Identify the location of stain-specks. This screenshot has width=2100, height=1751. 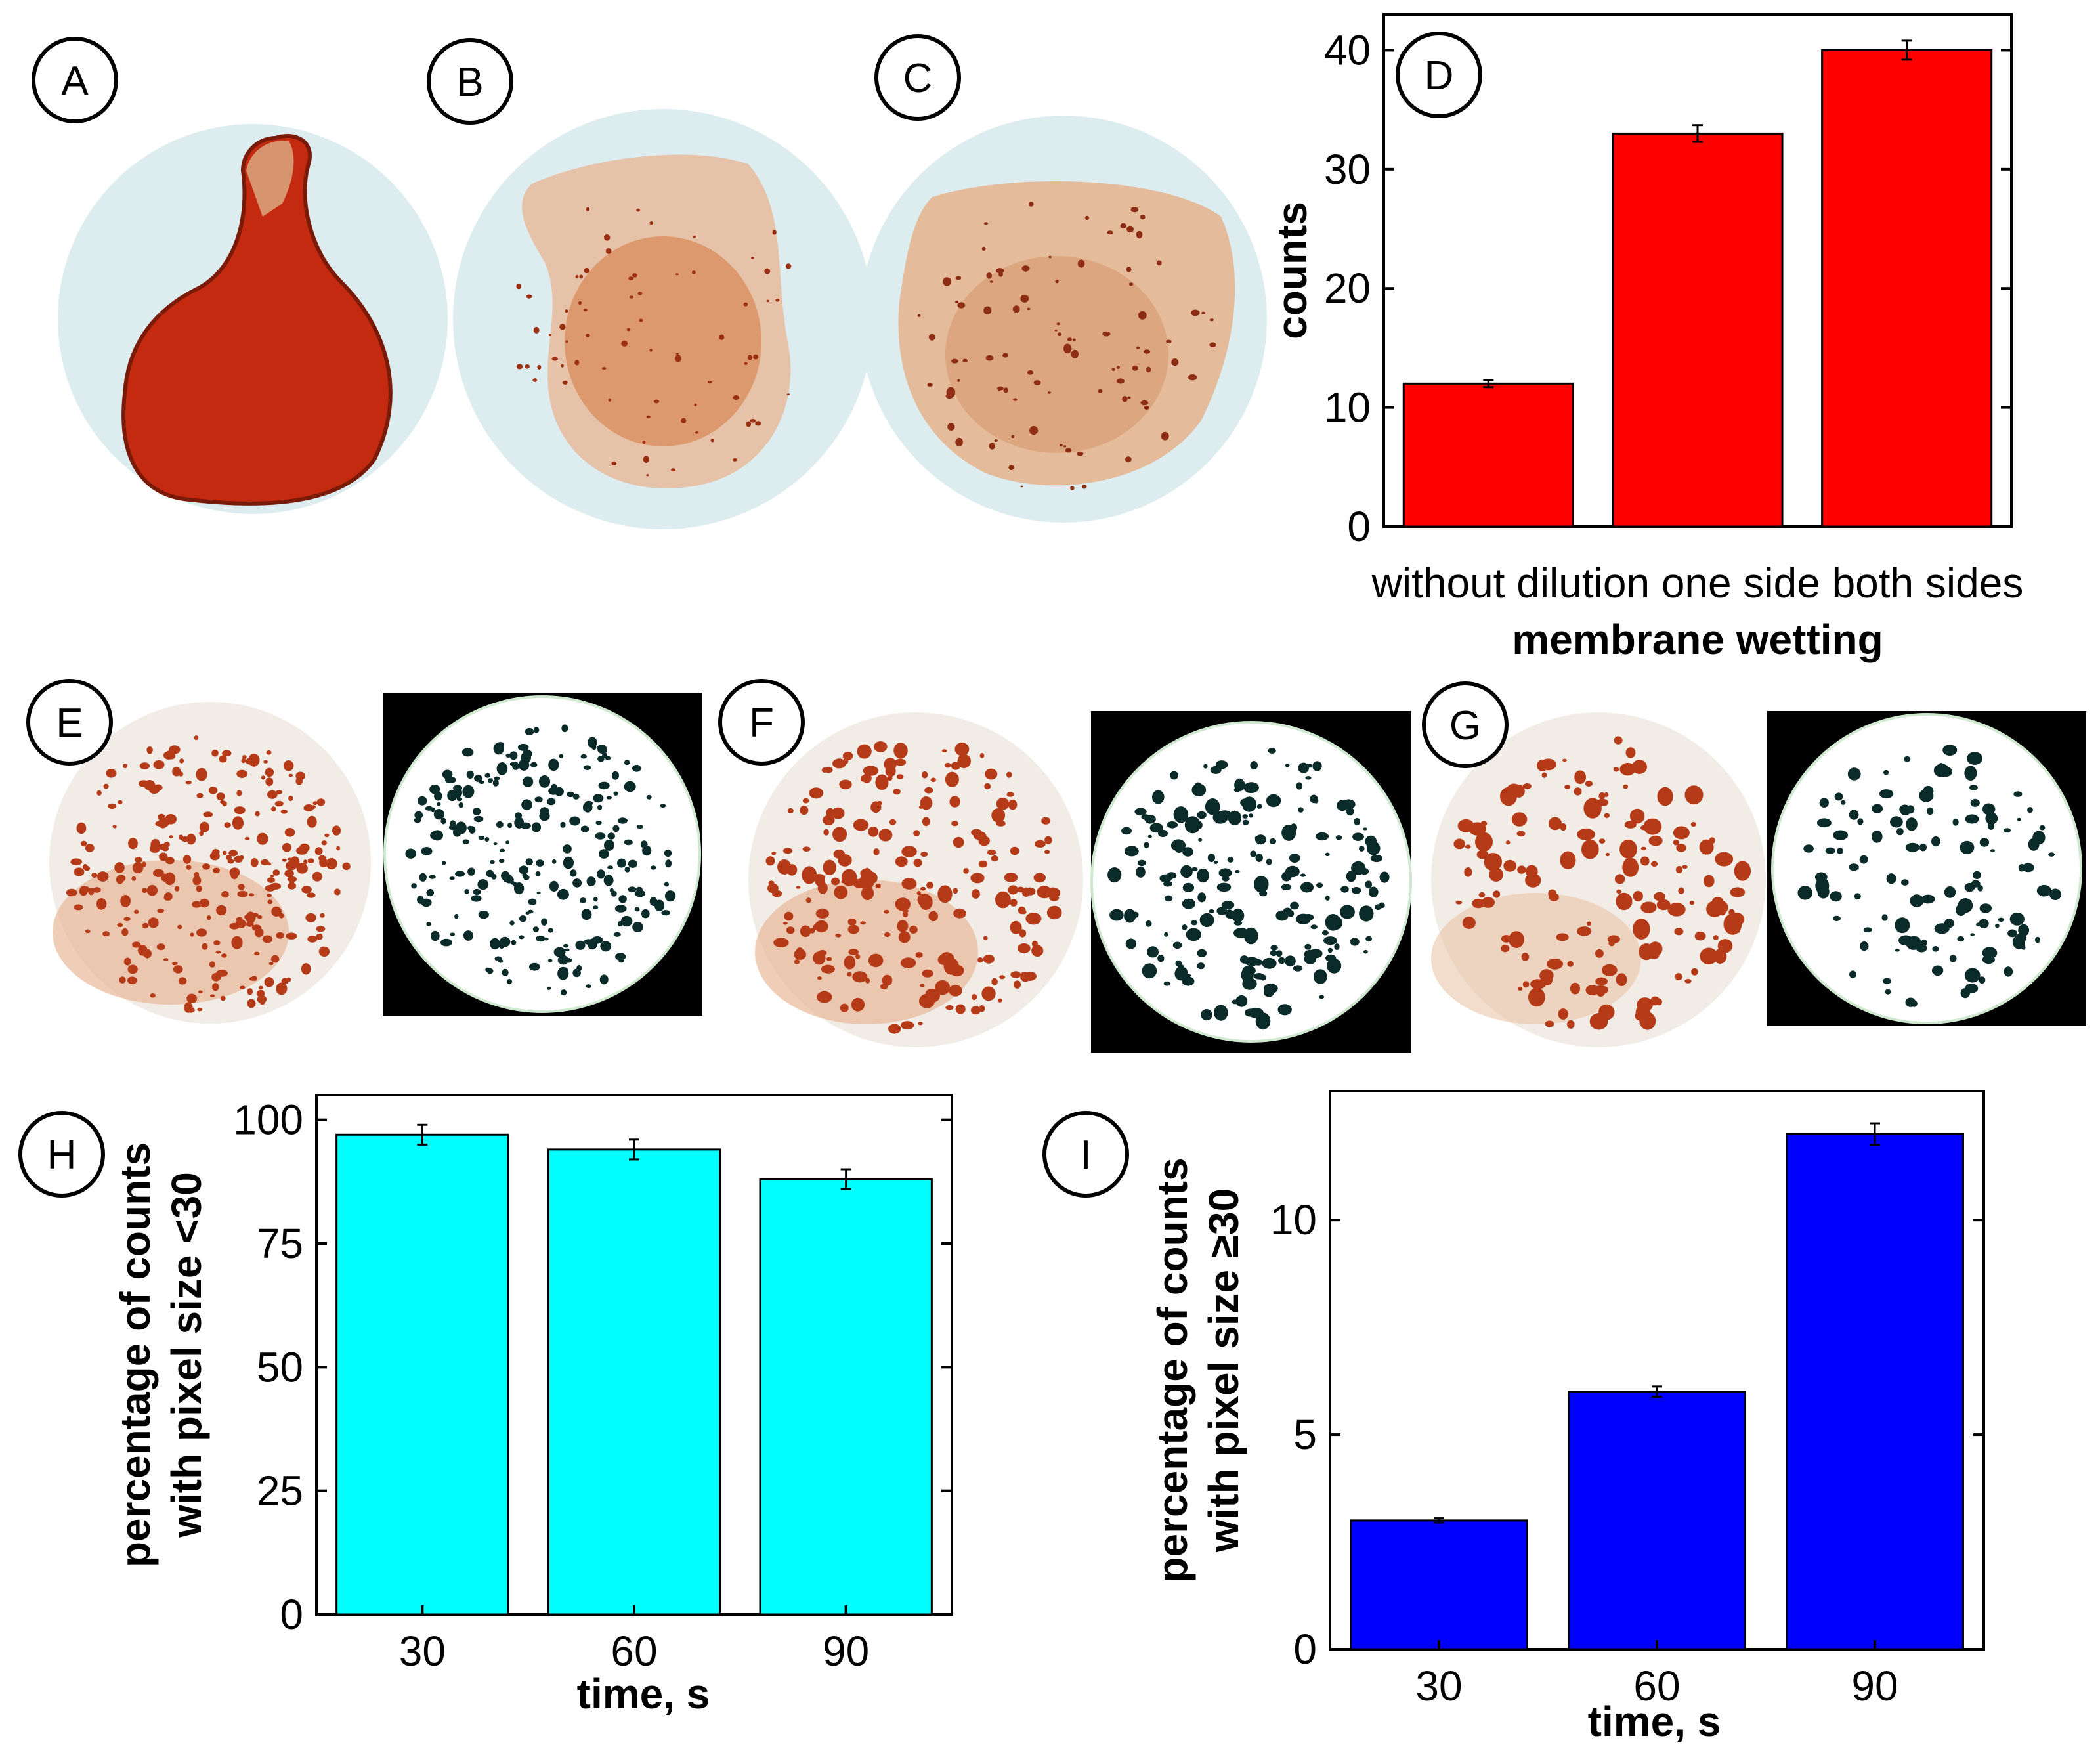
(1602, 883).